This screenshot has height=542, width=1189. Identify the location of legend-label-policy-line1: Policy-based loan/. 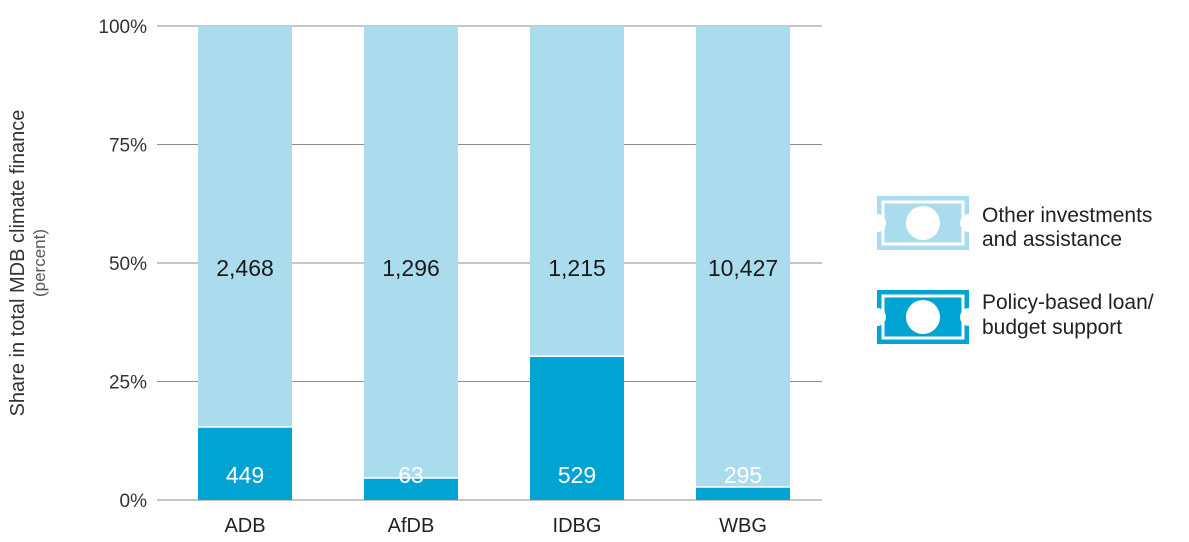
(1068, 302).